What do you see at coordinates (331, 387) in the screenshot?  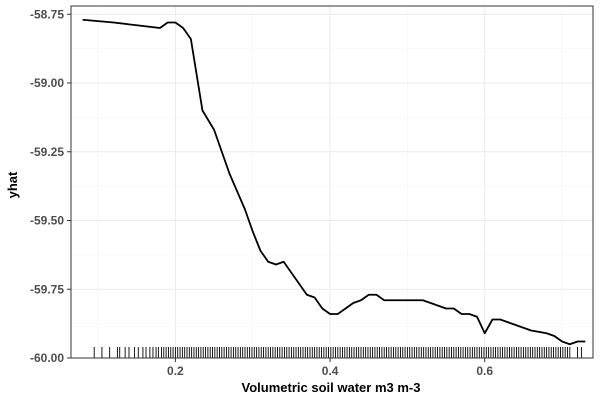 I see `x-axis-title: Volumetric soil water m3 m-3` at bounding box center [331, 387].